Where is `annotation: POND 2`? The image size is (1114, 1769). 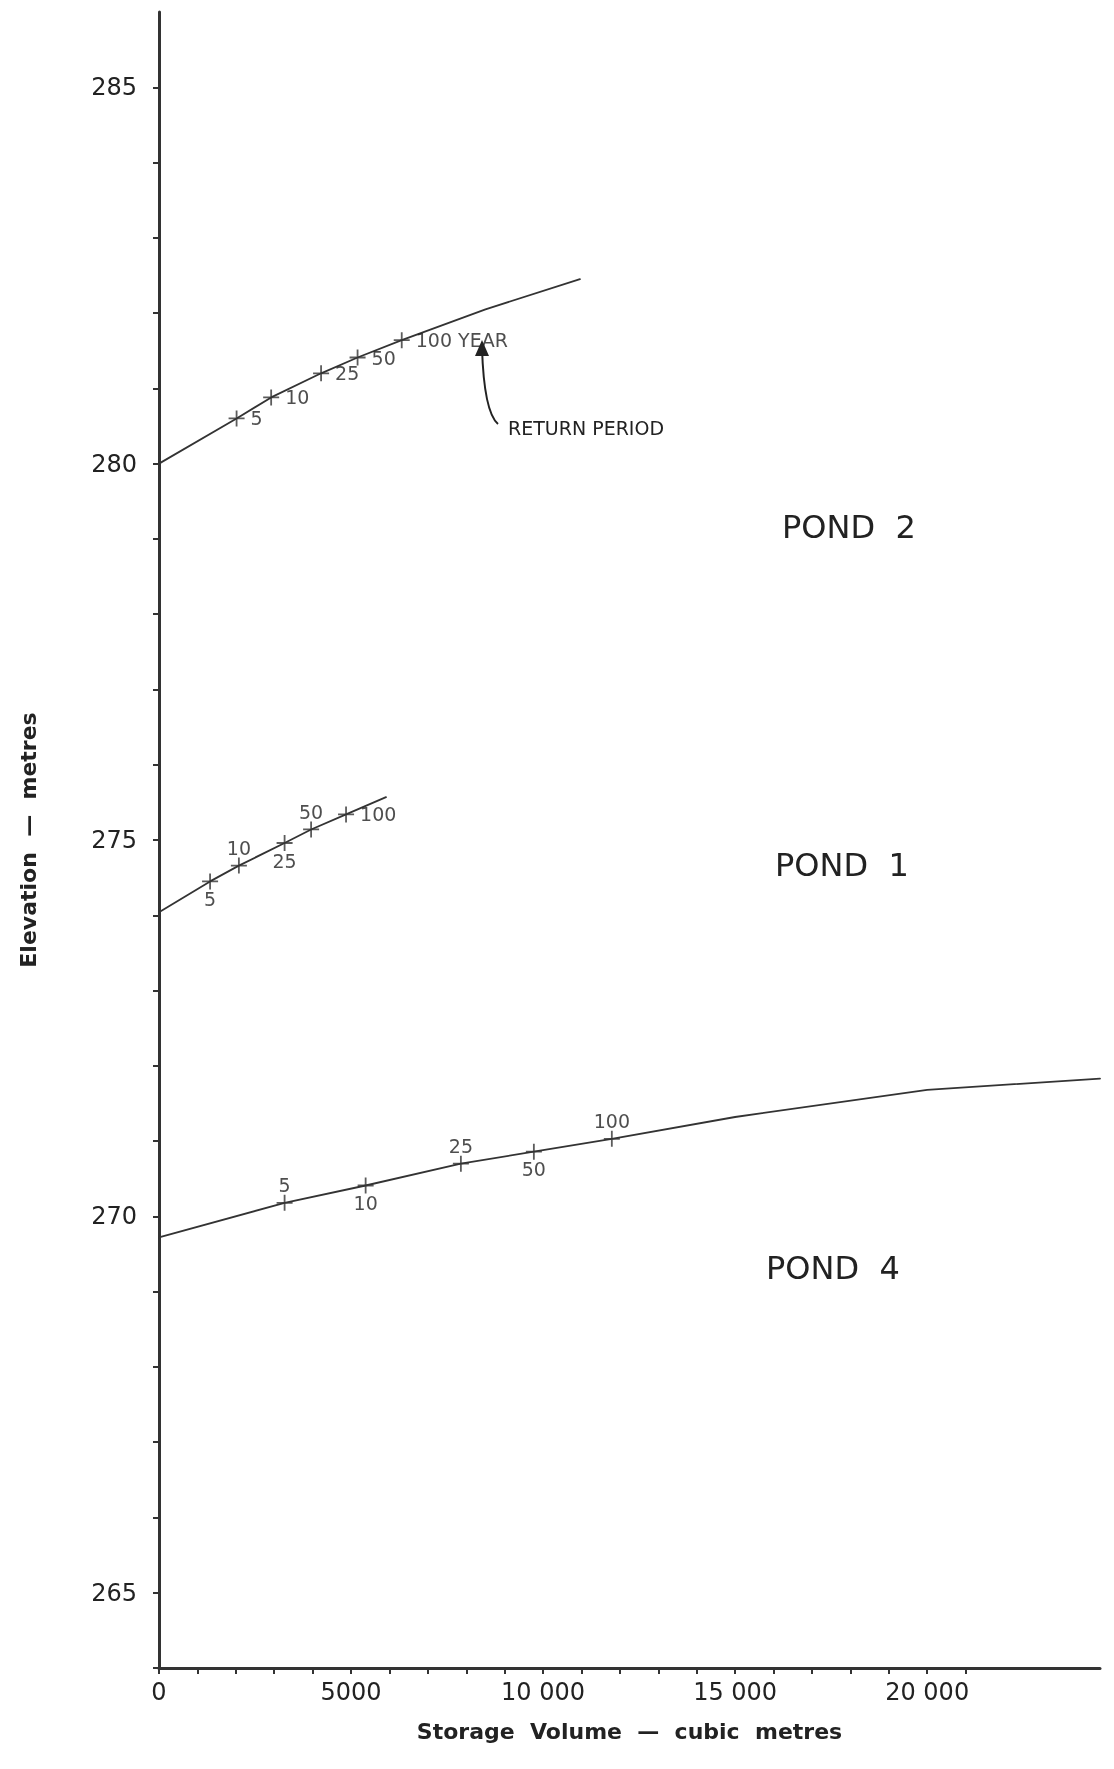 annotation: POND 2 is located at coordinates (849, 527).